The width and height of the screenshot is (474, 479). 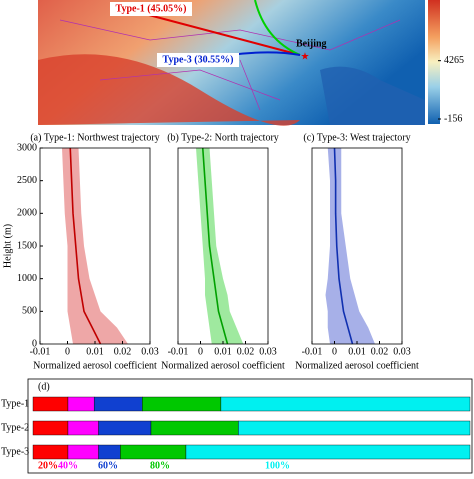 What do you see at coordinates (27, 278) in the screenshot?
I see `y-tick-label: 1000` at bounding box center [27, 278].